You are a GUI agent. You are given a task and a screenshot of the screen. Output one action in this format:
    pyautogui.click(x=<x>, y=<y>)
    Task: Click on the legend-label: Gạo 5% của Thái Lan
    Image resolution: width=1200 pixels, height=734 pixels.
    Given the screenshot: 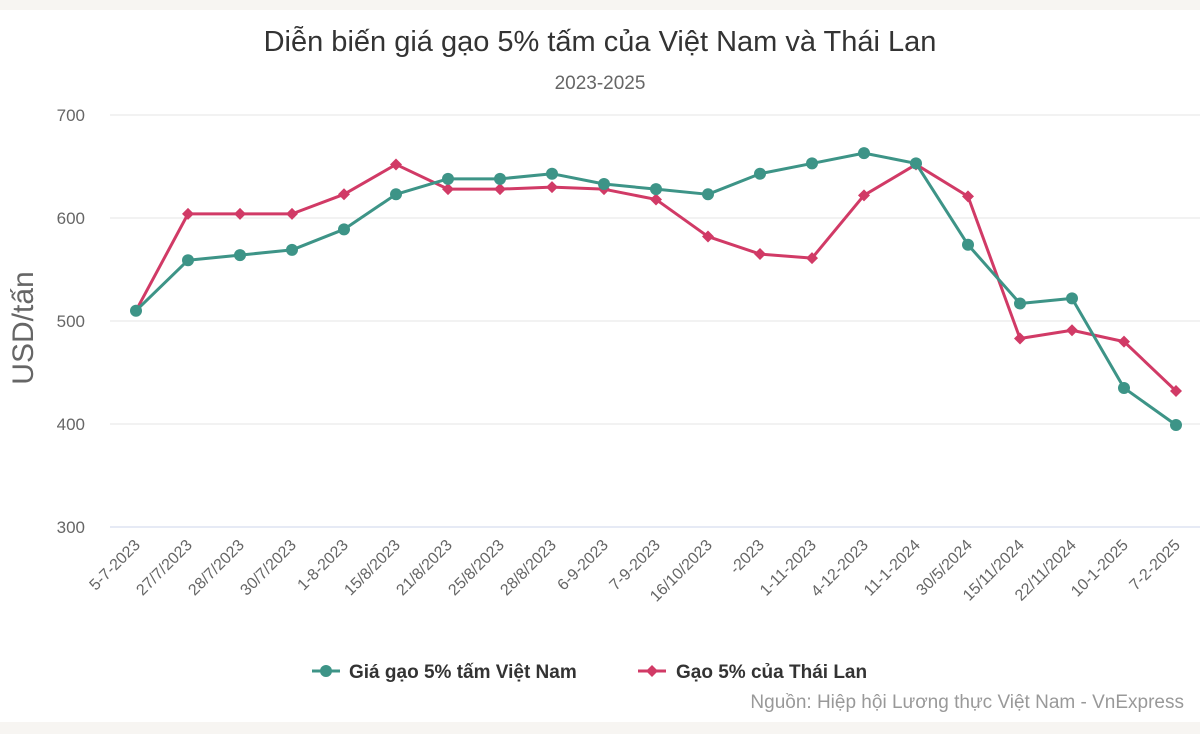 What is the action you would take?
    pyautogui.click(x=771, y=672)
    